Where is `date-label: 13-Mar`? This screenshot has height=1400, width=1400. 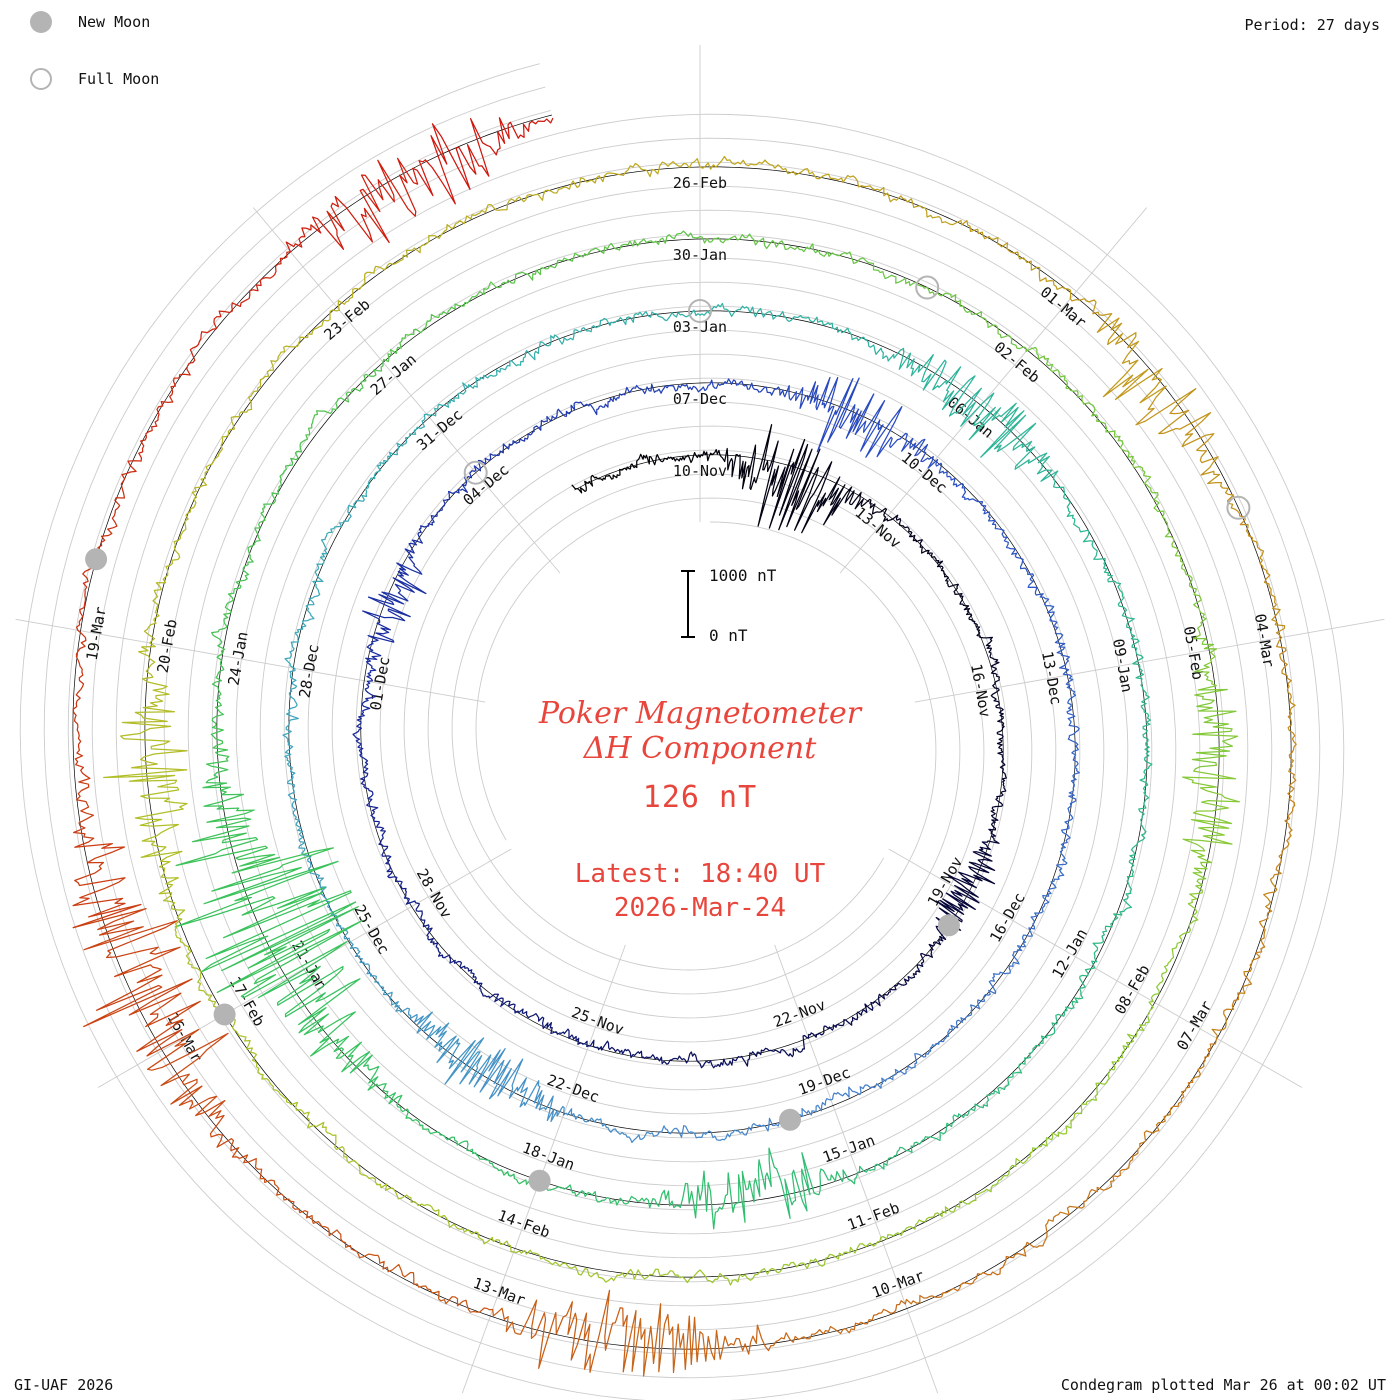 date-label: 13-Mar is located at coordinates (499, 1291).